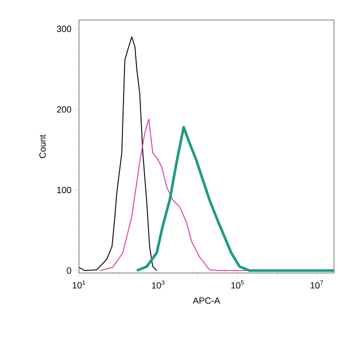 The image size is (355, 348). Describe the element at coordinates (158, 284) in the screenshot. I see `x-tick-label: 10$^{3}$` at that location.